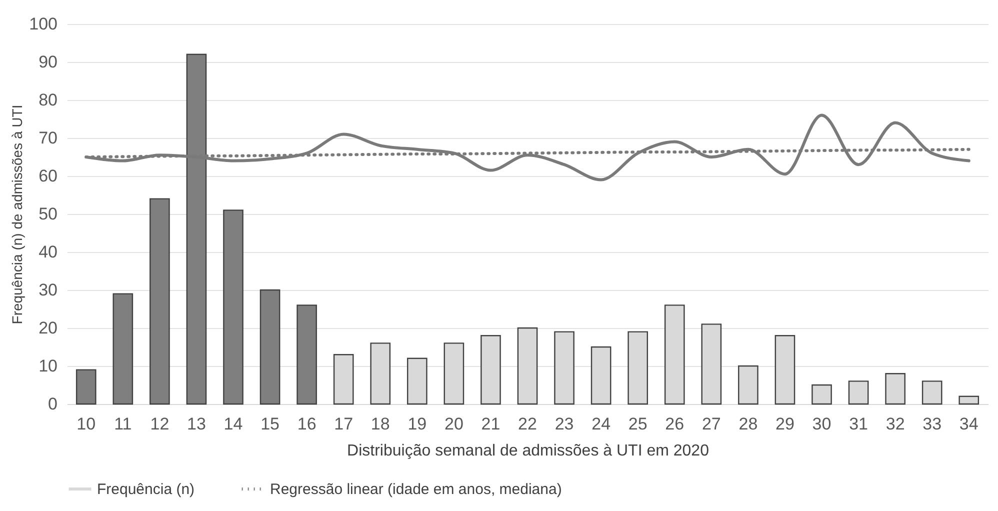  Describe the element at coordinates (564, 424) in the screenshot. I see `x-tick-label: 23` at that location.